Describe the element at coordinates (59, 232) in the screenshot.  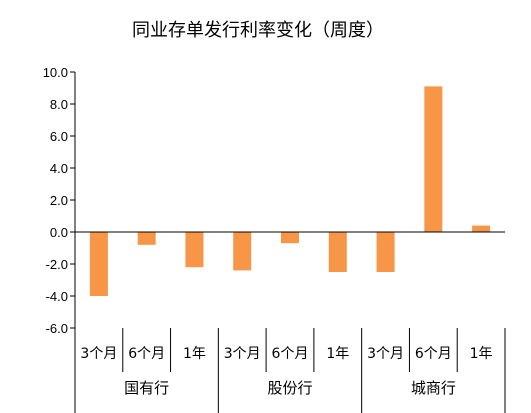
I see `y-tick-label: 0.0` at that location.